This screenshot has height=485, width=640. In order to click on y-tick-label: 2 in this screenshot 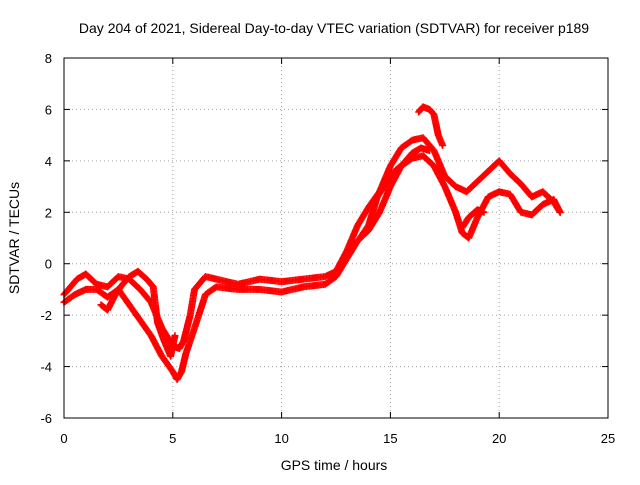, I will do `click(48, 212)`.